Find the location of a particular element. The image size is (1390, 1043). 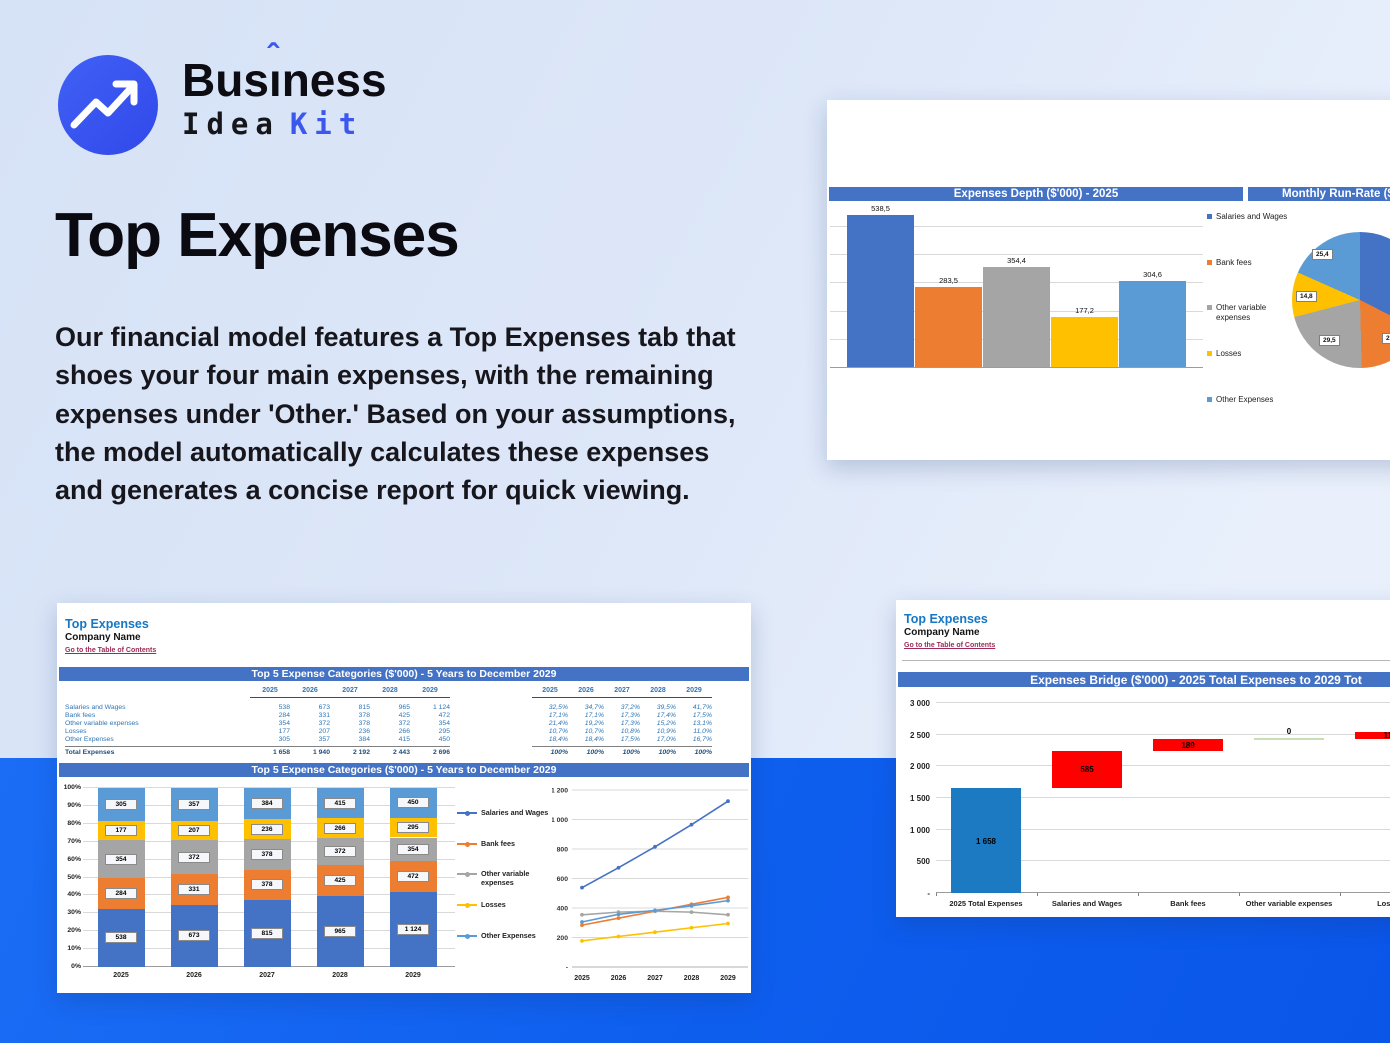

legend-item: Other Expenses is located at coordinates (507, 935).